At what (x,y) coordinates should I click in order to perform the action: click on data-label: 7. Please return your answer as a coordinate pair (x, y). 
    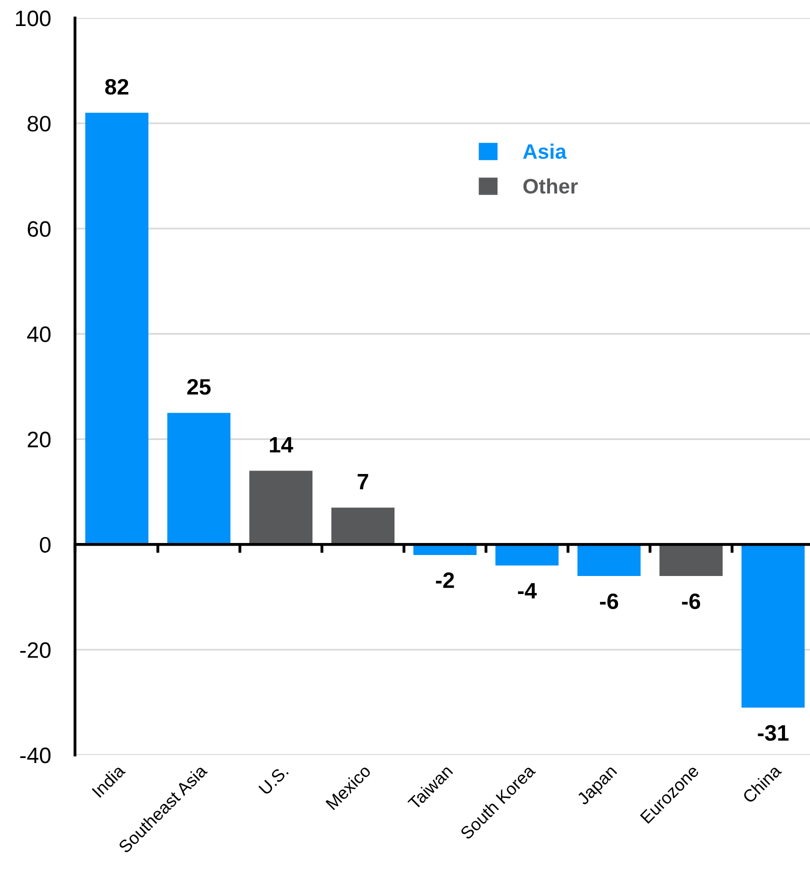
    Looking at the image, I should click on (363, 482).